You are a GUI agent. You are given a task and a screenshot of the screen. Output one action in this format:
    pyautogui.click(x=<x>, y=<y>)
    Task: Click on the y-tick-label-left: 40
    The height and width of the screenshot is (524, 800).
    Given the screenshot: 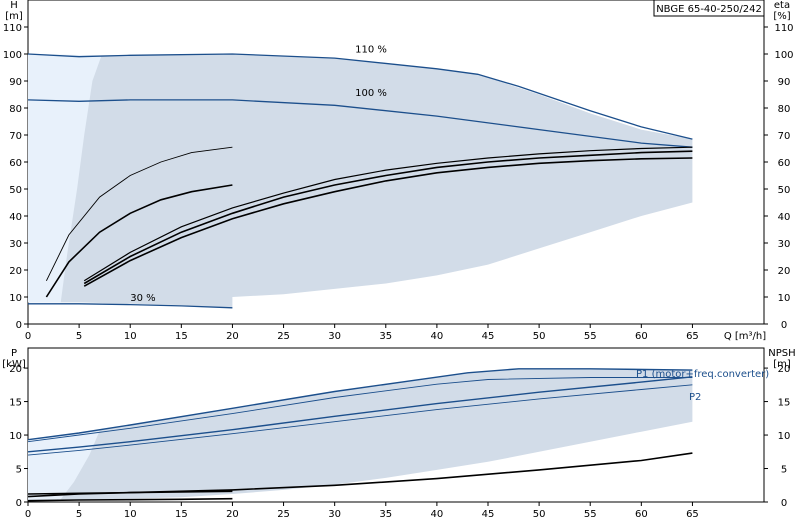 What is the action you would take?
    pyautogui.click(x=15, y=217)
    